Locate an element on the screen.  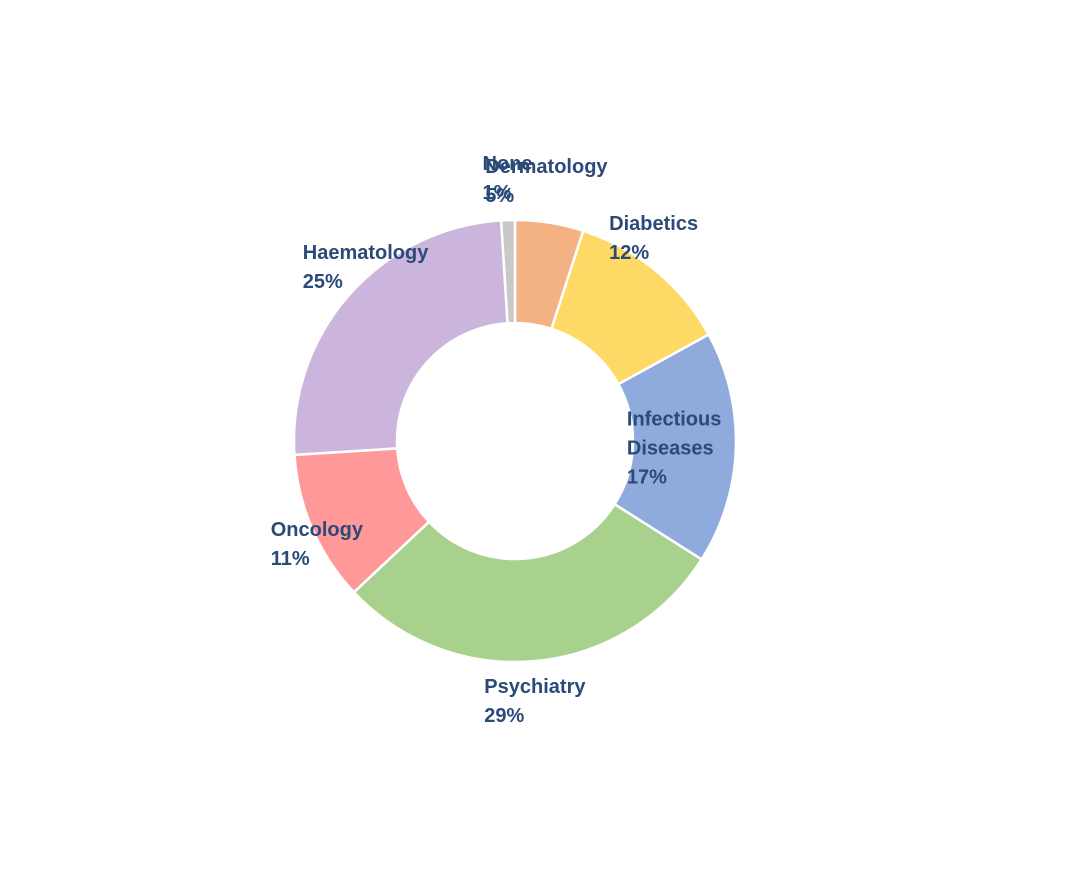
category-label: None is located at coordinates (507, 164).